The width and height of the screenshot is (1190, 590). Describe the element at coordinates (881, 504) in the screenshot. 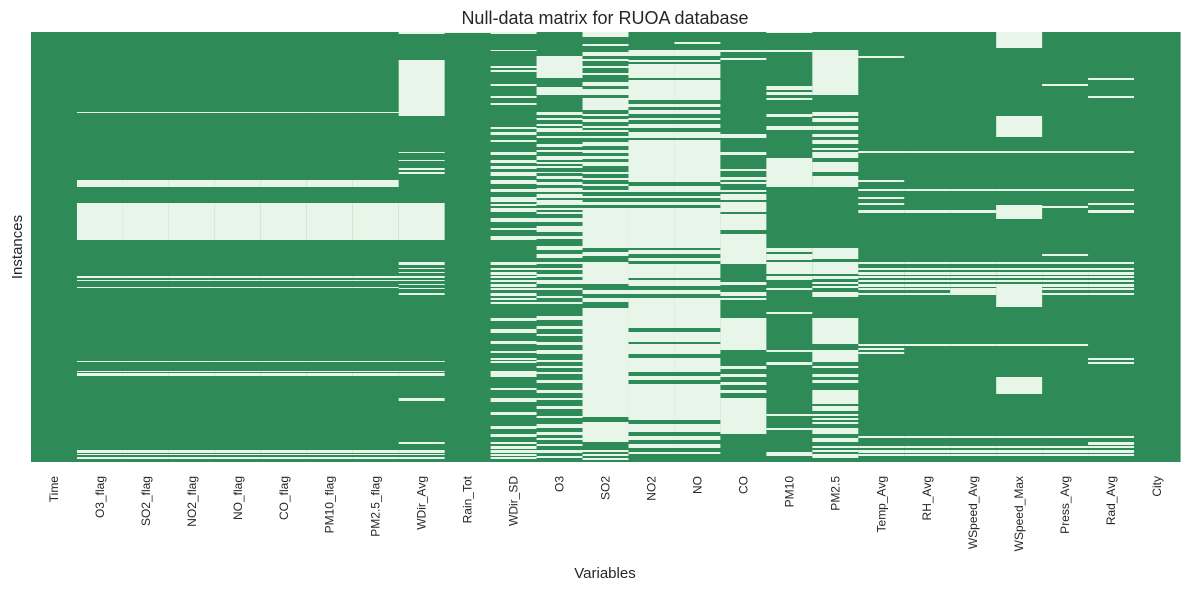

I see `x-tick-label: Temp_Avg` at that location.